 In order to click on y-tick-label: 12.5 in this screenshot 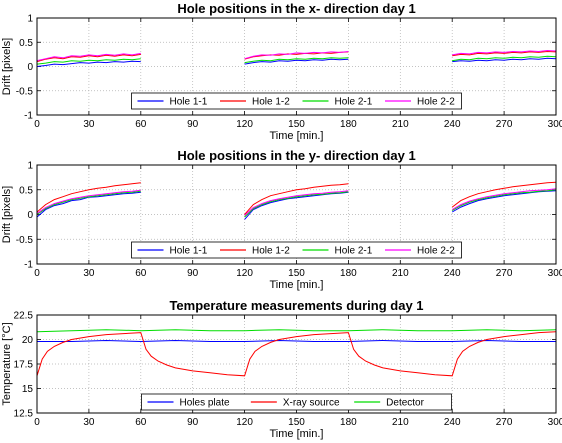, I will do `click(24, 414)`.